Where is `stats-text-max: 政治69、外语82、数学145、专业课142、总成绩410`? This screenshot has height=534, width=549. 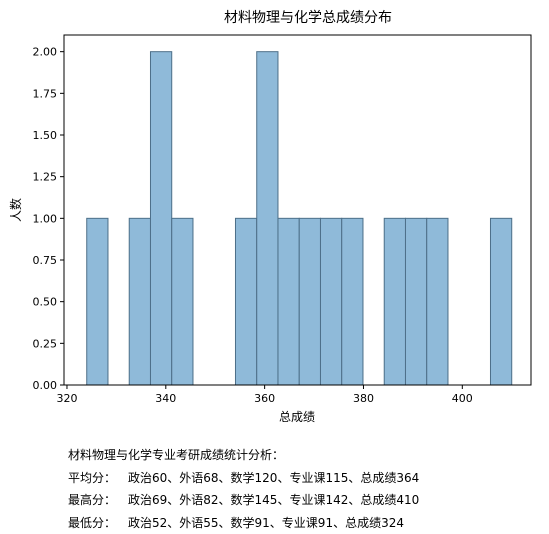
stats-text-max: 政治69、外语82、数学145、专业课142、总成绩410 is located at coordinates (273, 500).